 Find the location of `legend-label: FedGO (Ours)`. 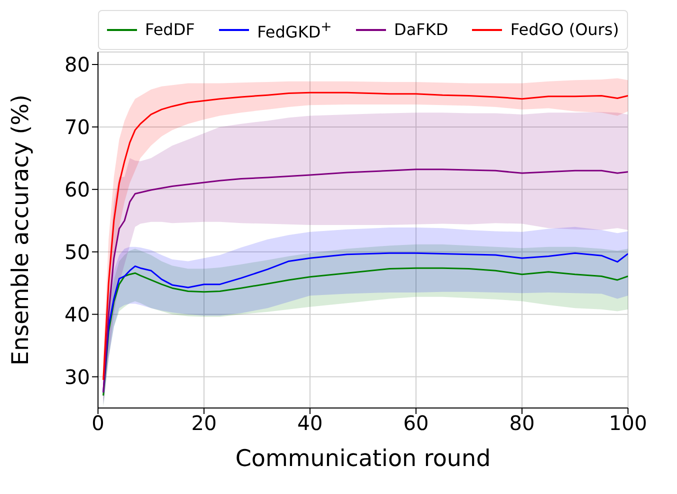

legend-label: FedGO (Ours) is located at coordinates (564, 30).